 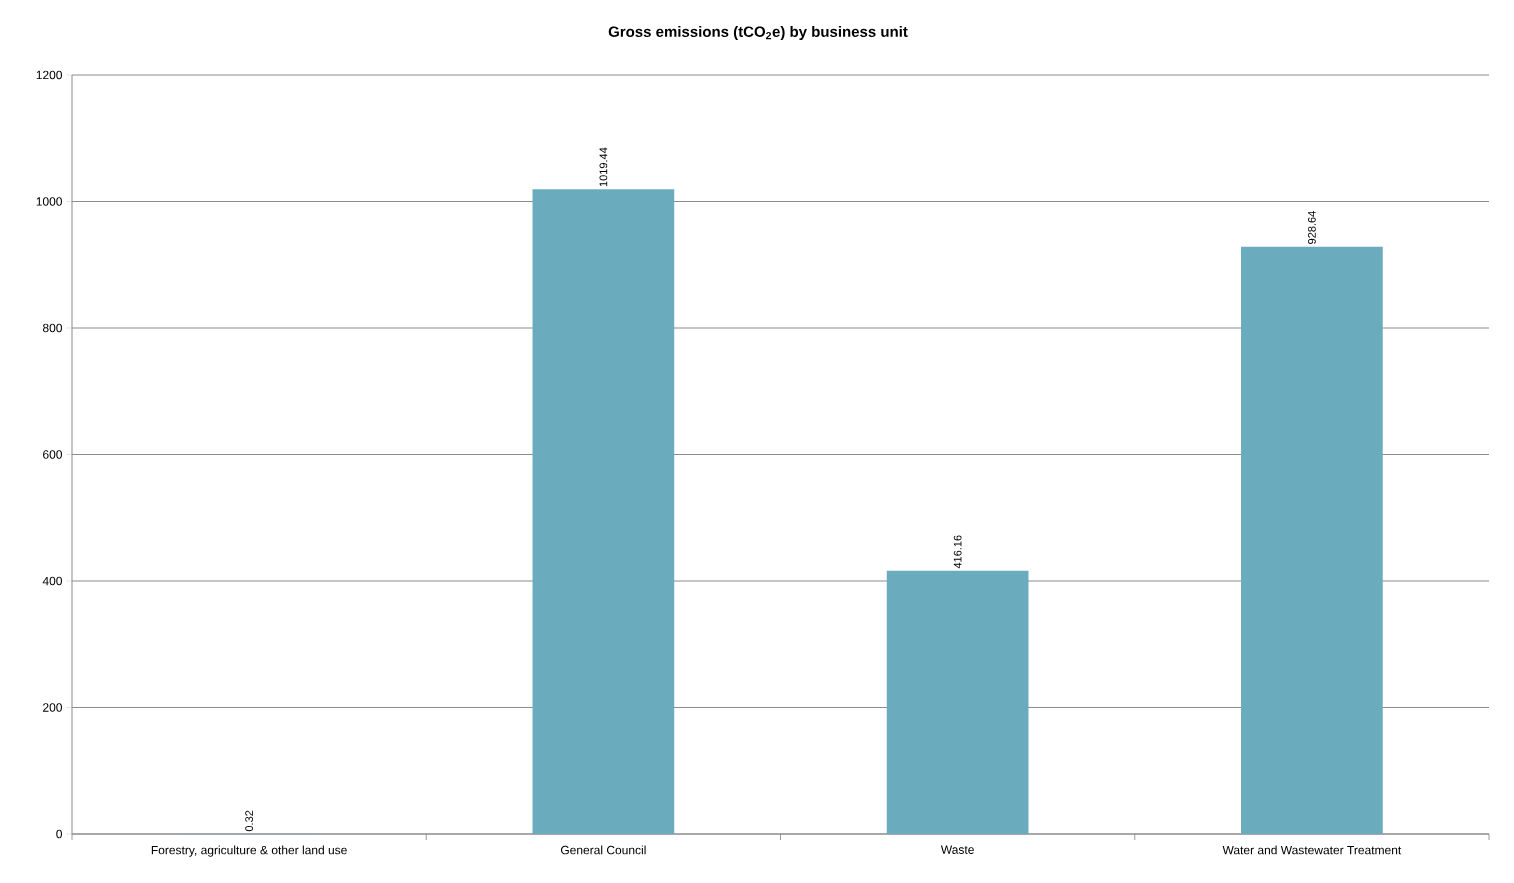 What do you see at coordinates (52, 454) in the screenshot?
I see `y-tick-label: 600` at bounding box center [52, 454].